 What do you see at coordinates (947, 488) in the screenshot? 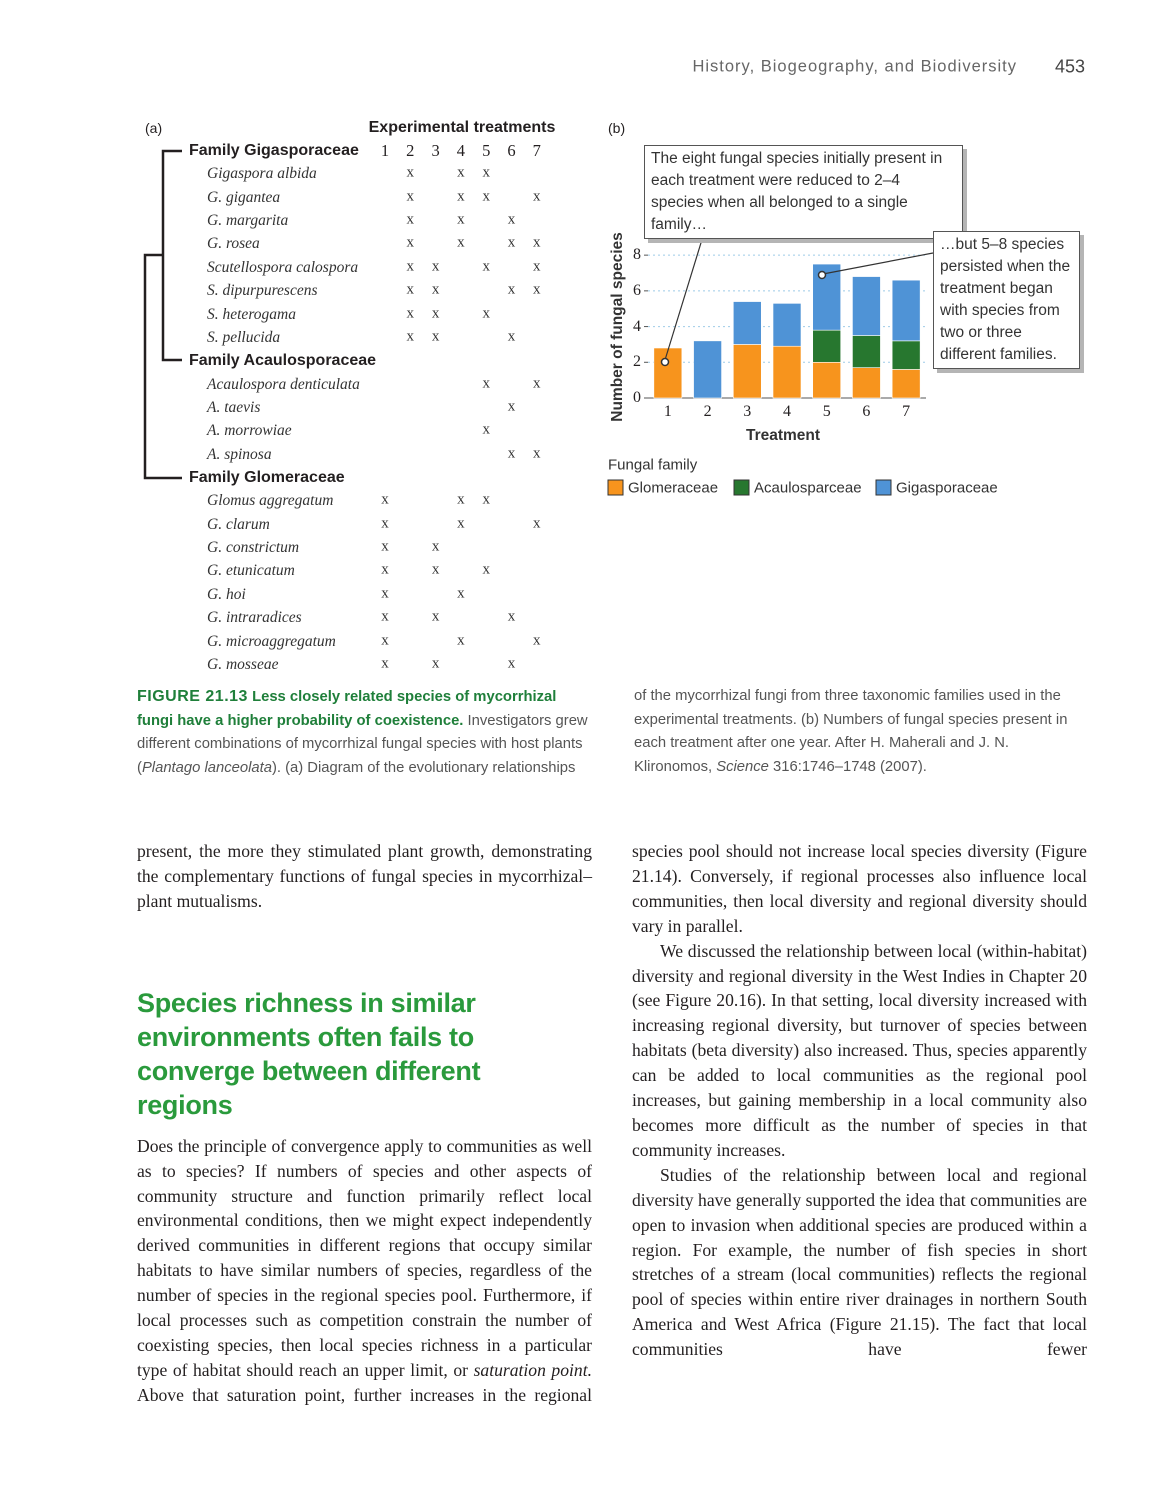
I see `legend-label: Gigasporaceae` at bounding box center [947, 488].